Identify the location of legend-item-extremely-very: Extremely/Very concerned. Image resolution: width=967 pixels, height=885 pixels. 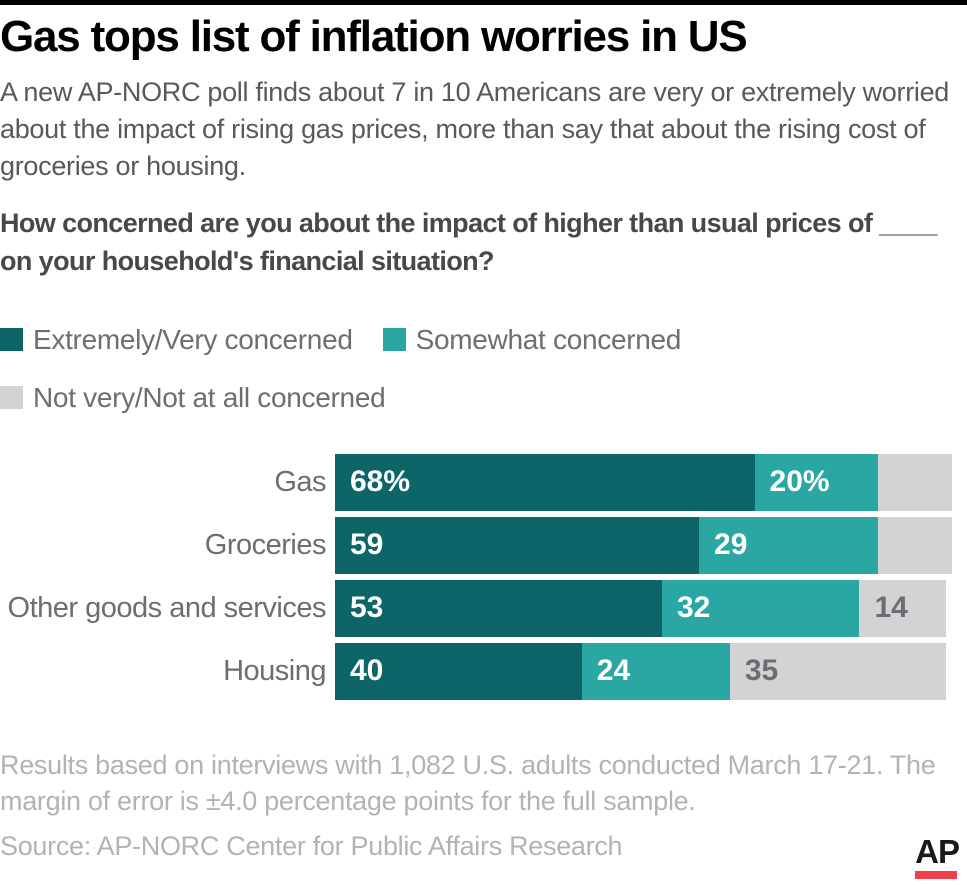
(176, 340).